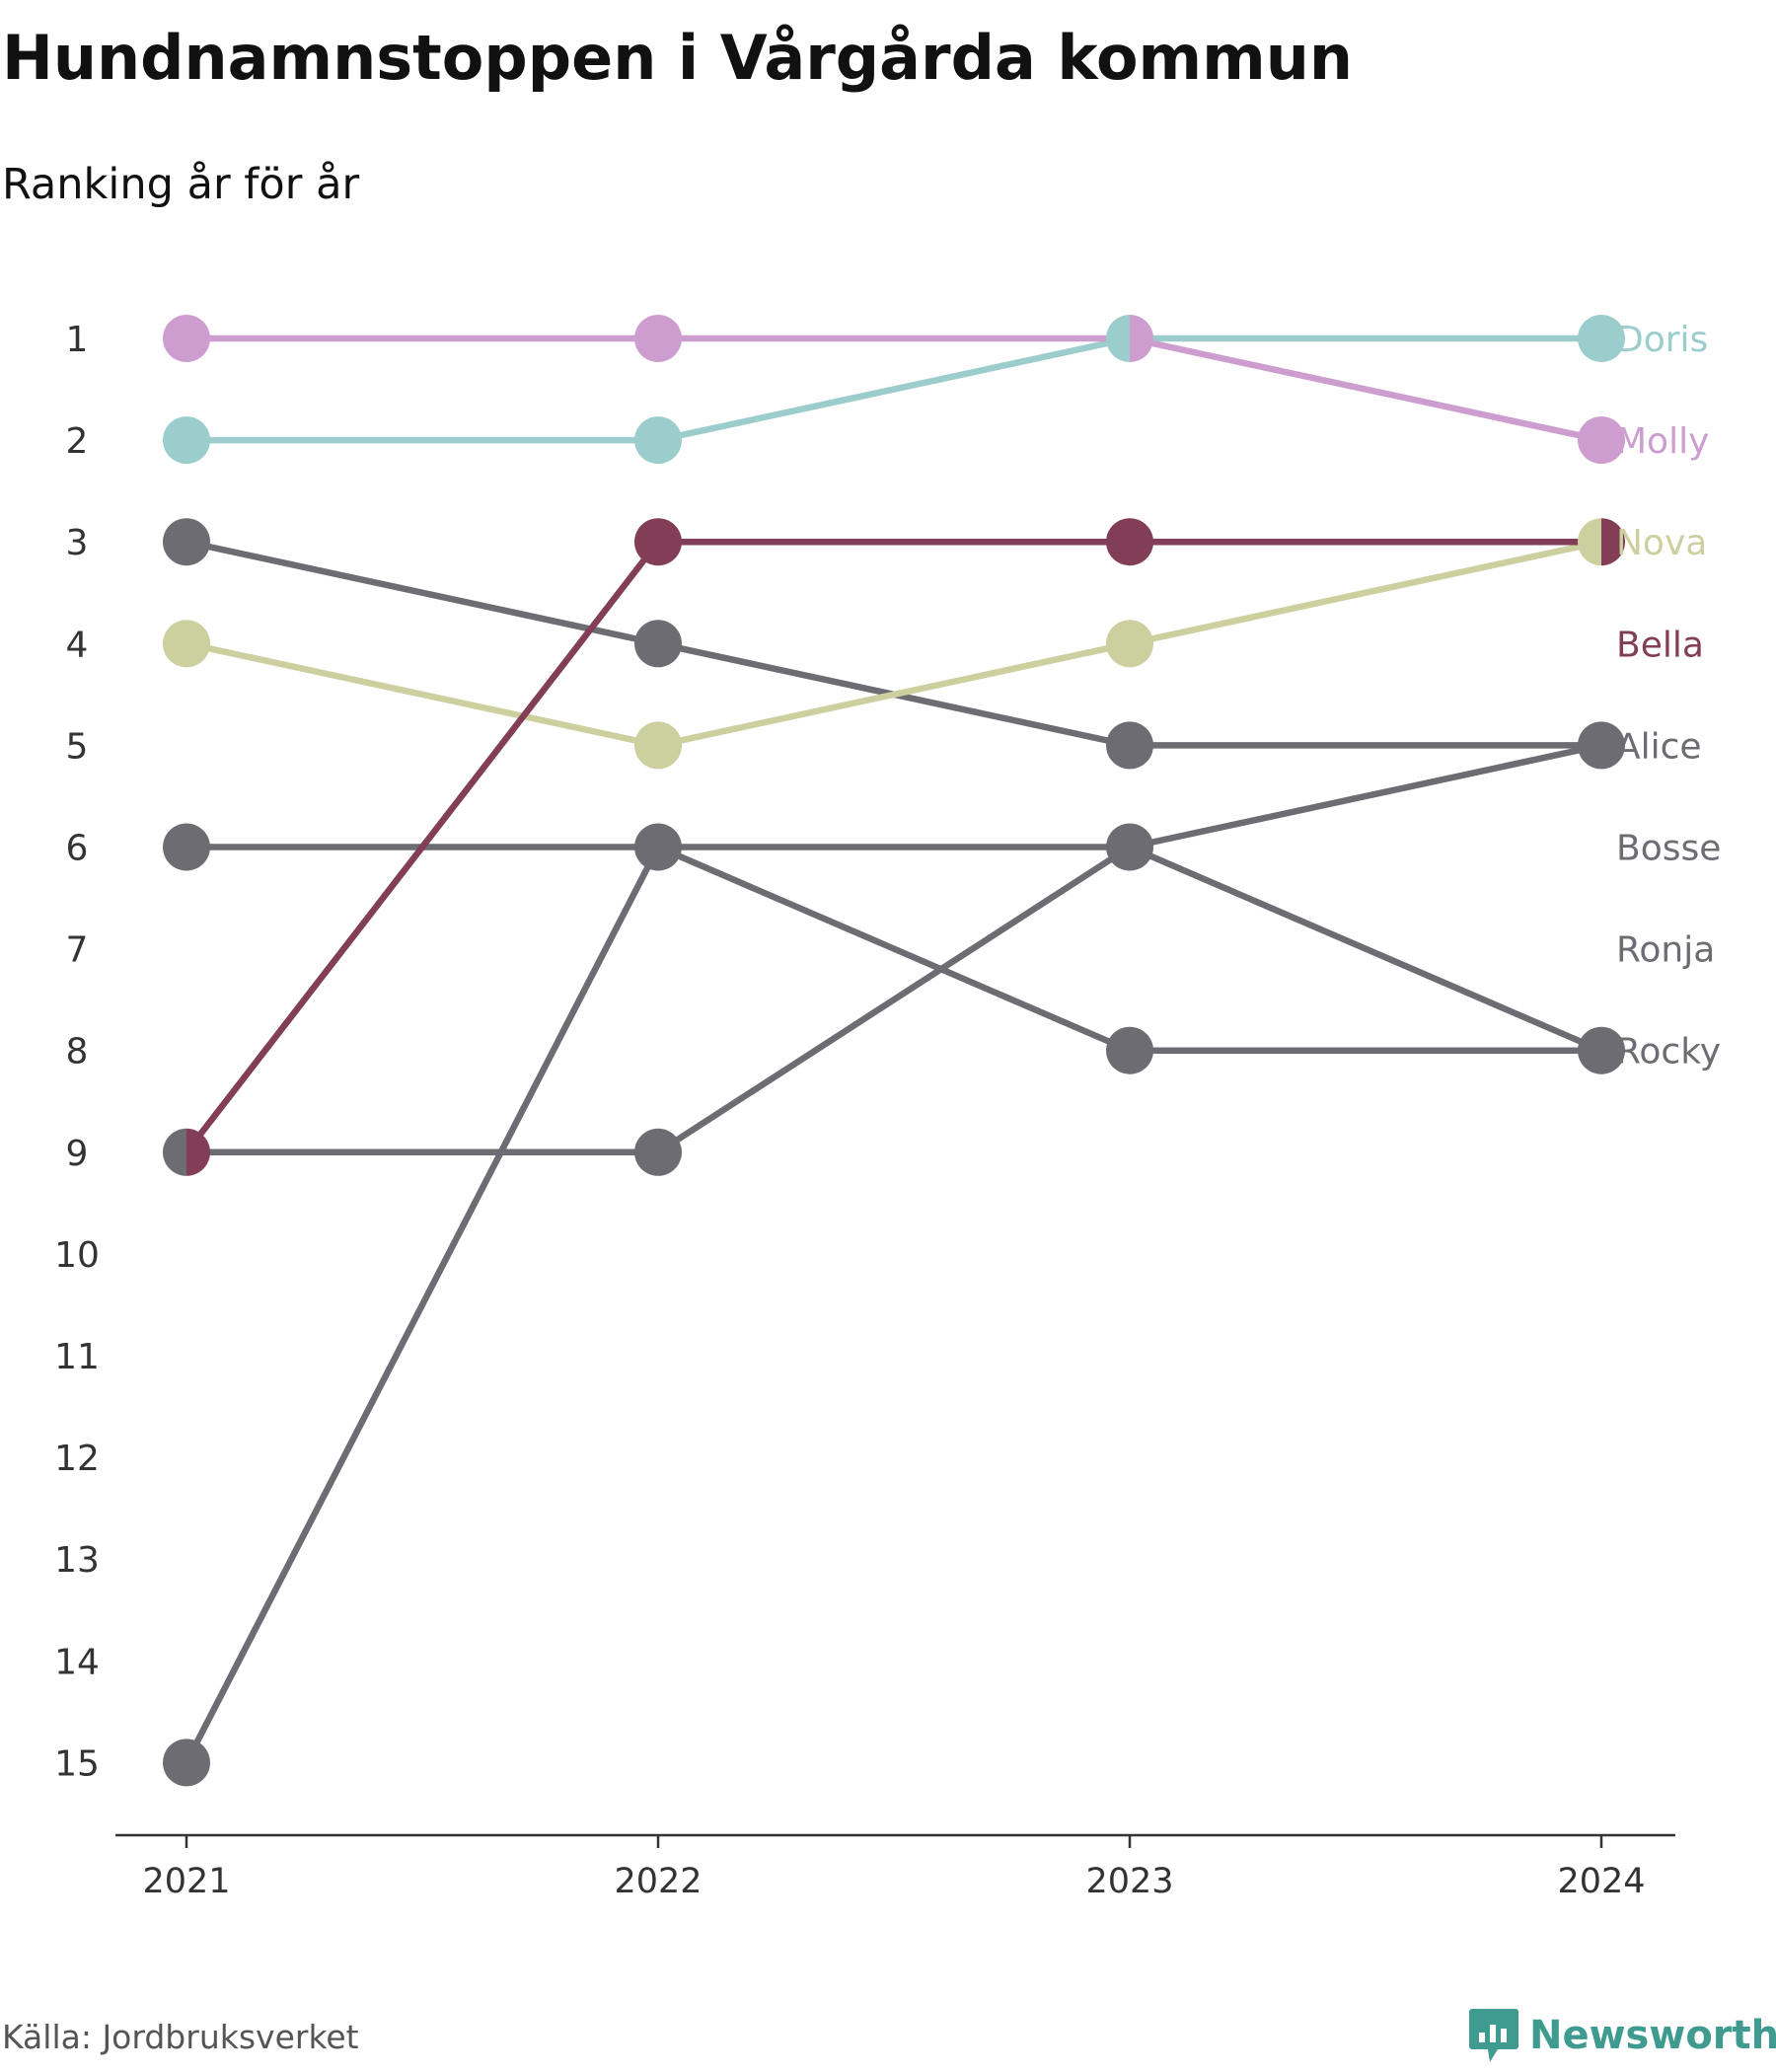 This screenshot has width=1776, height=2072. What do you see at coordinates (77, 1561) in the screenshot?
I see `y-tick-label-13: 13` at bounding box center [77, 1561].